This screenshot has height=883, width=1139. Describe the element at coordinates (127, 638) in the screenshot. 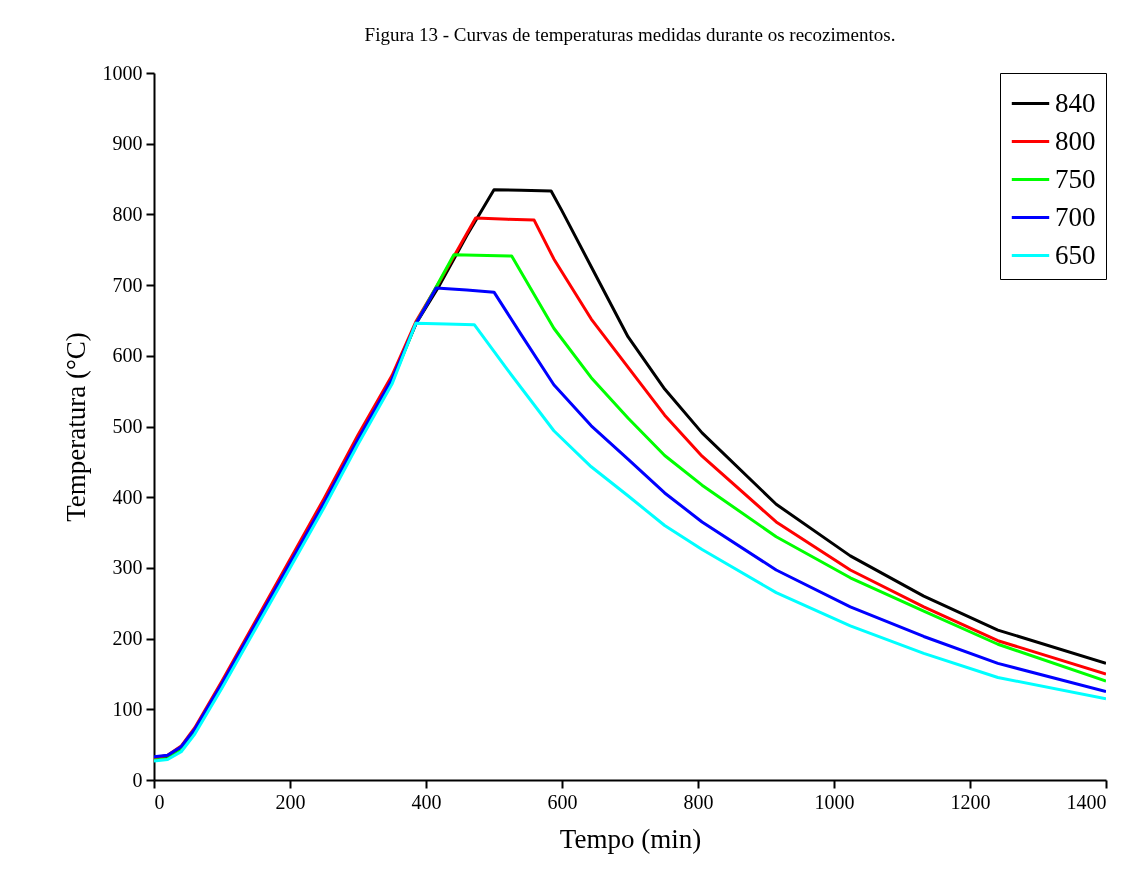

I see `y-tick-label: 200` at that location.